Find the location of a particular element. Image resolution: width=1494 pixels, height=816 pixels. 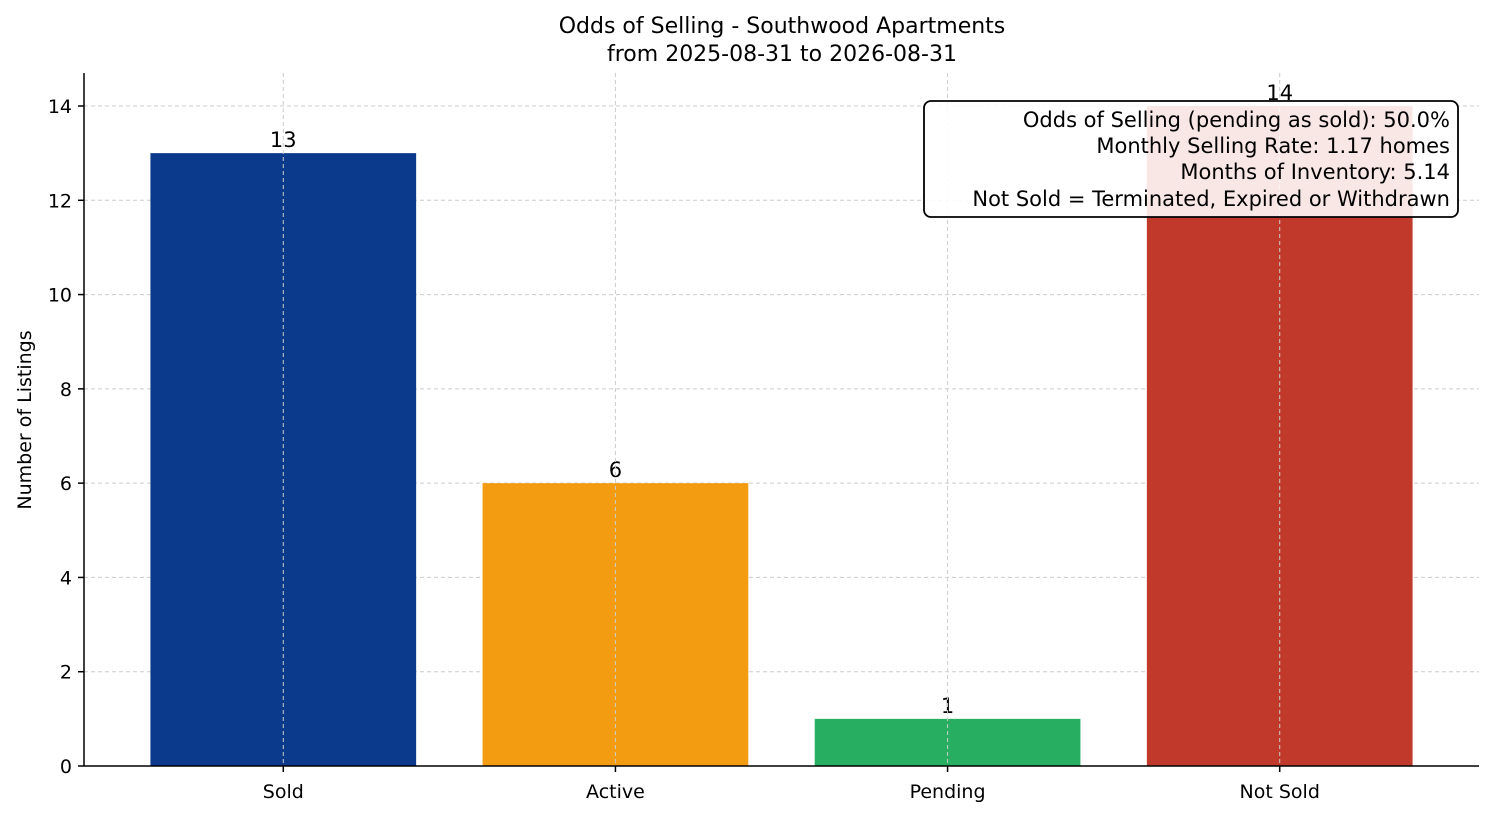

x-tick-label: Active is located at coordinates (615, 792).